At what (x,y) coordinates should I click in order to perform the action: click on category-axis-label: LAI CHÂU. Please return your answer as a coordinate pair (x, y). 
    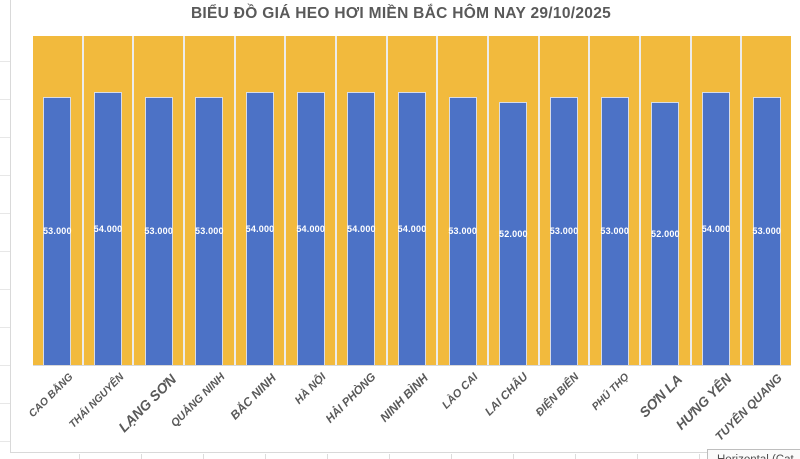
    Looking at the image, I should click on (507, 395).